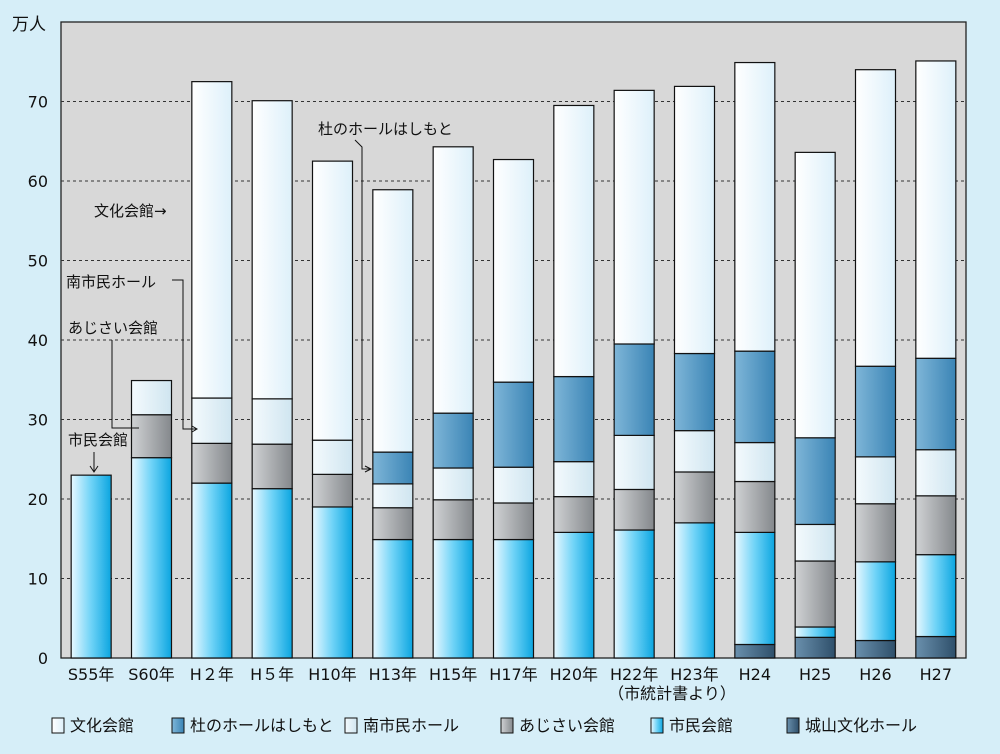 The height and width of the screenshot is (754, 1000). I want to click on x-tick-label: H23年, so click(694, 674).